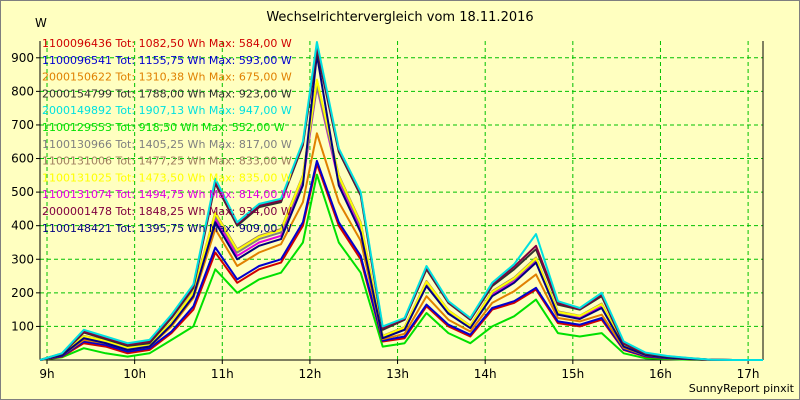 The width and height of the screenshot is (800, 400). Describe the element at coordinates (222, 374) in the screenshot. I see `x-tick-label: 11h` at that location.